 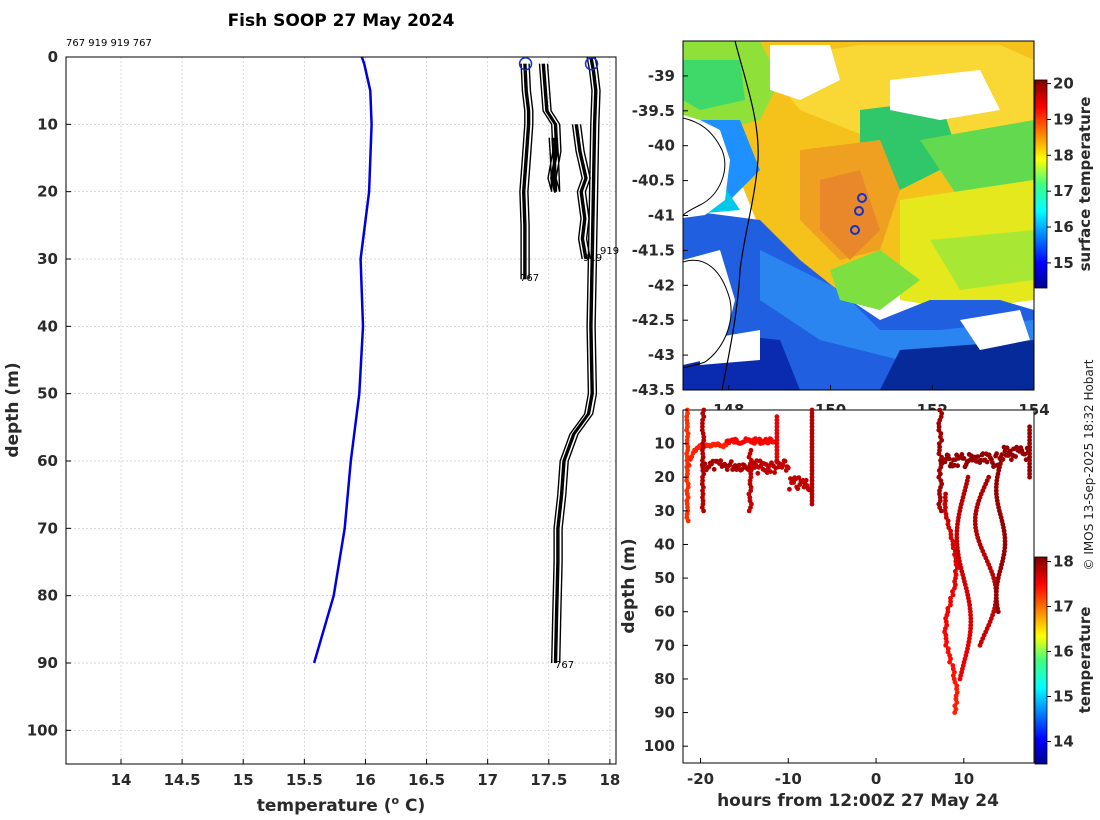 I want to click on profile-line-919a-trace, so click(x=551, y=127).